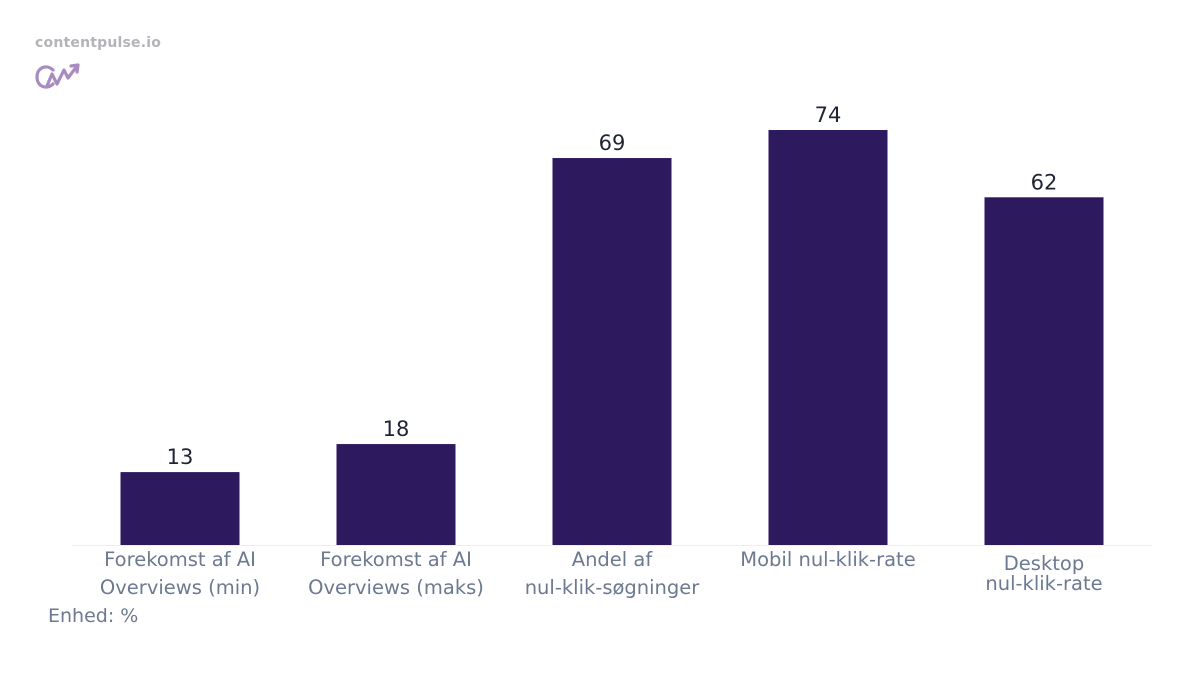  I want to click on x-tick-label: Andel af nul-klik-søgninger, so click(613, 573).